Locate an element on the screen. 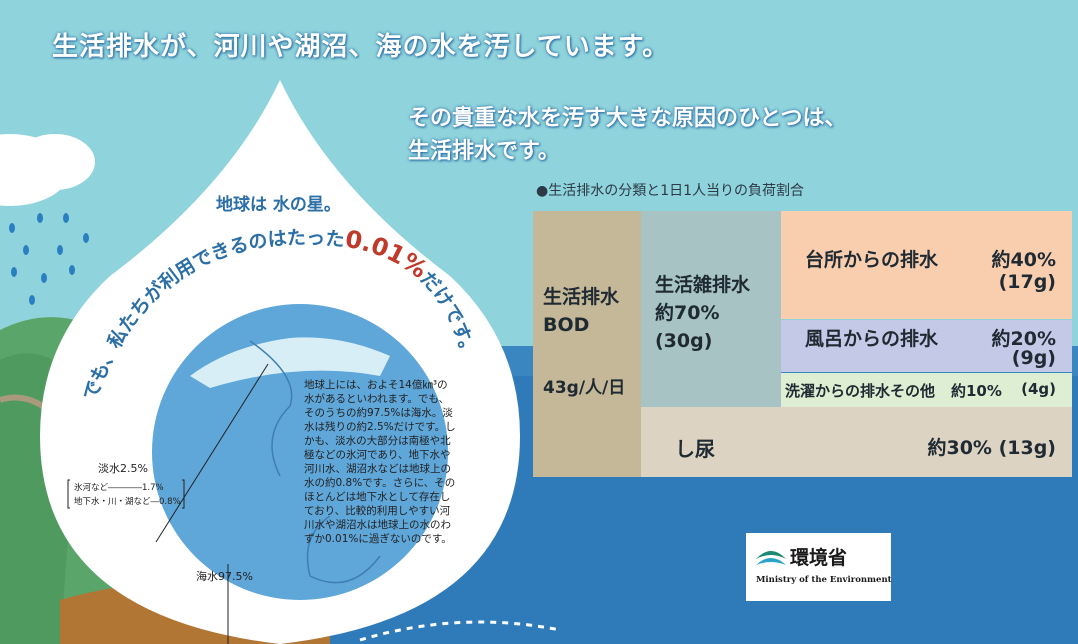 Image resolution: width=1078 pixels, height=644 pixels. subhead-line-2: 生活排水です。 is located at coordinates (484, 151).